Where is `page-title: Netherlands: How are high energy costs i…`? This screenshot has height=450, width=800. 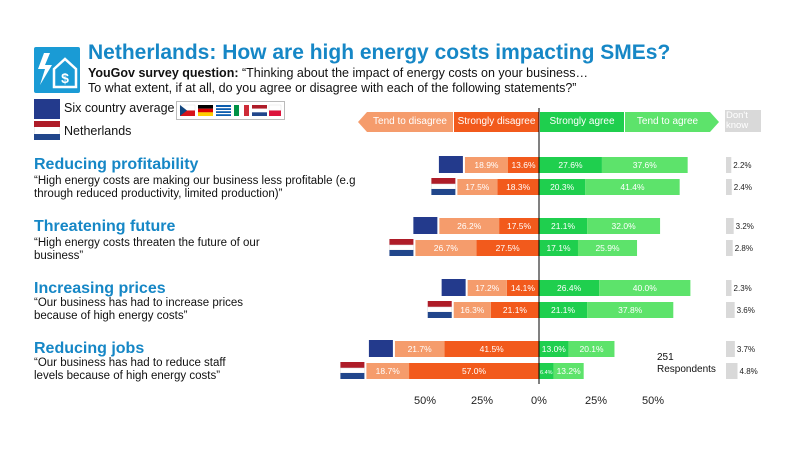
page-title: Netherlands: How are high energy costs i… is located at coordinates (379, 52).